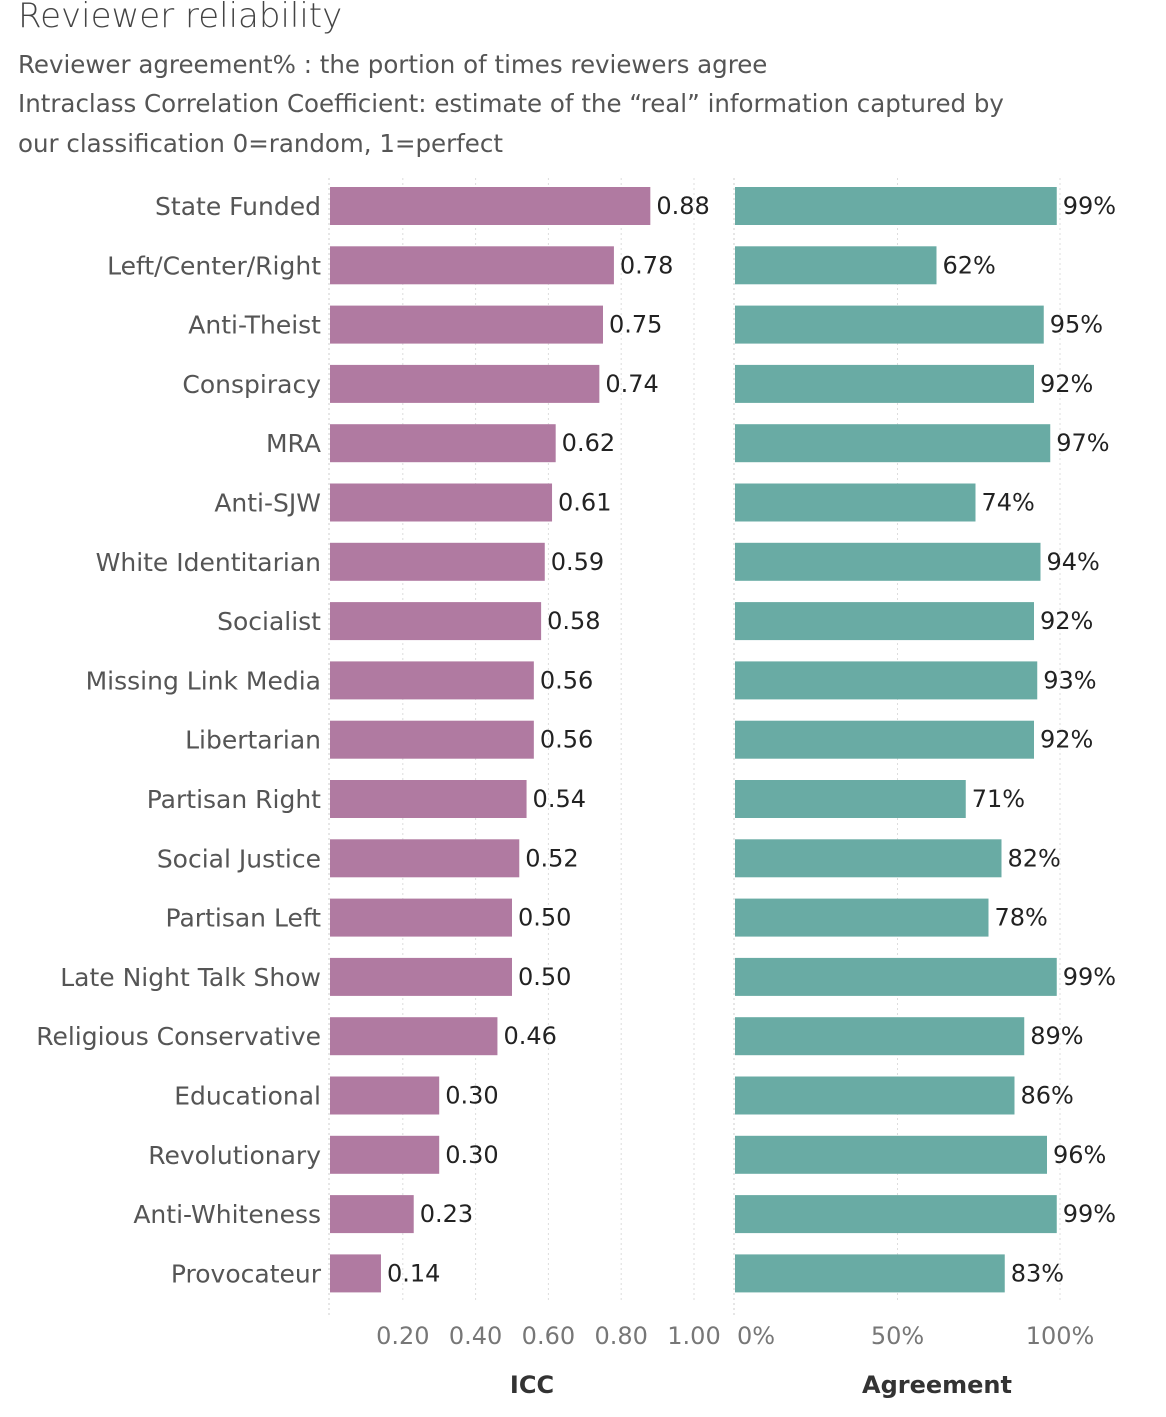 This screenshot has height=1417, width=1166. Describe the element at coordinates (551, 858) in the screenshot. I see `icc-value-label: 0.52` at that location.